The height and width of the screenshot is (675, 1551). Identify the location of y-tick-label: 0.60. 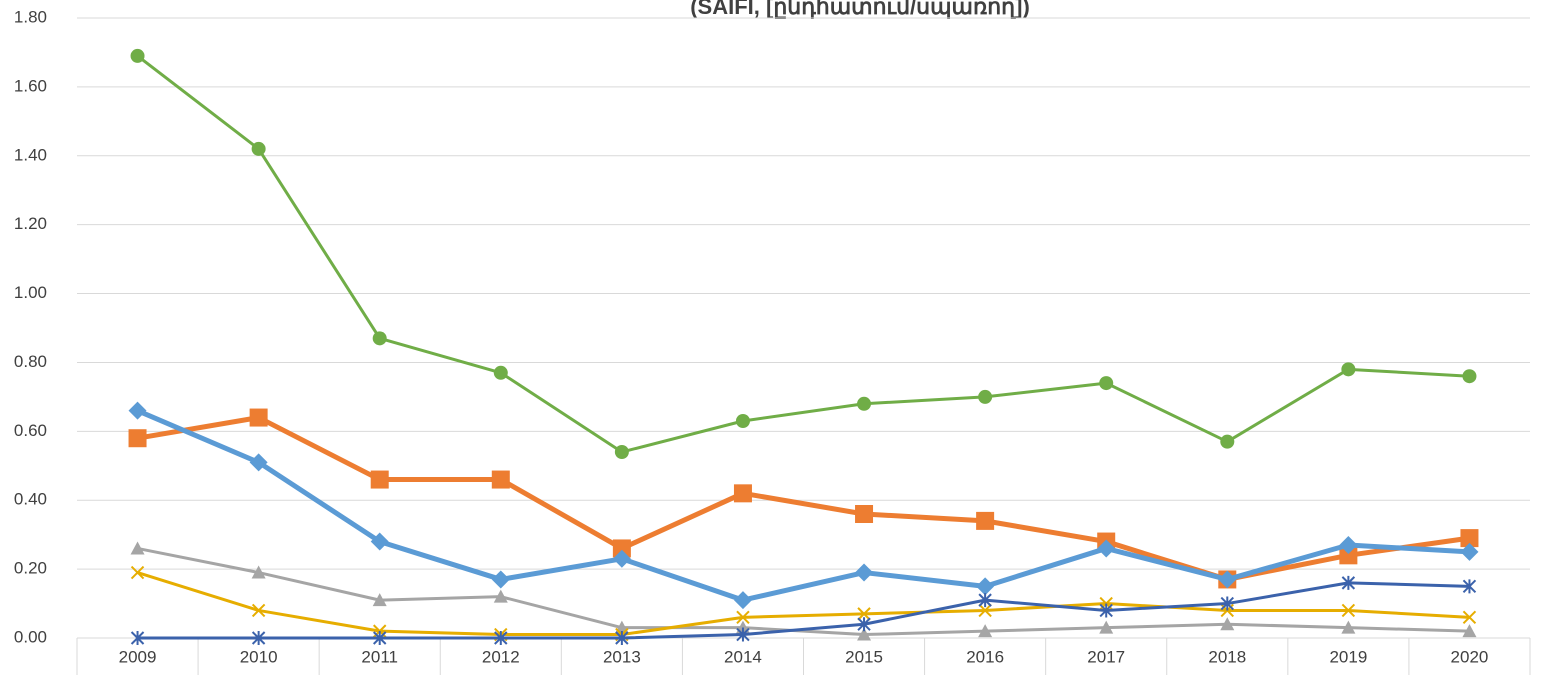
(30, 430).